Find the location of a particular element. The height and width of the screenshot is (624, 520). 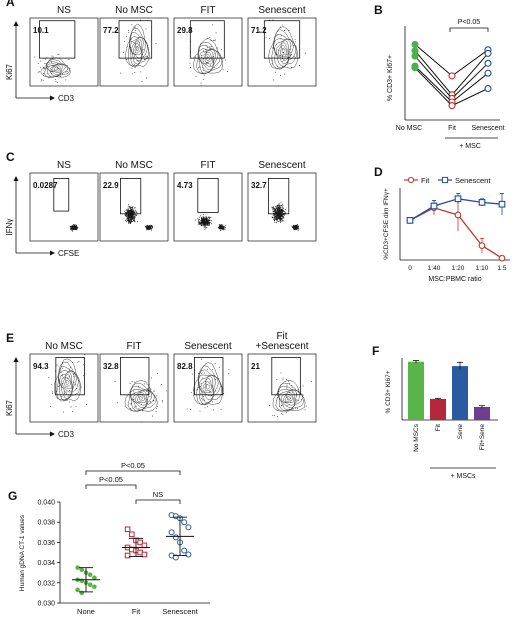

plot-frame is located at coordinates (134, 52).